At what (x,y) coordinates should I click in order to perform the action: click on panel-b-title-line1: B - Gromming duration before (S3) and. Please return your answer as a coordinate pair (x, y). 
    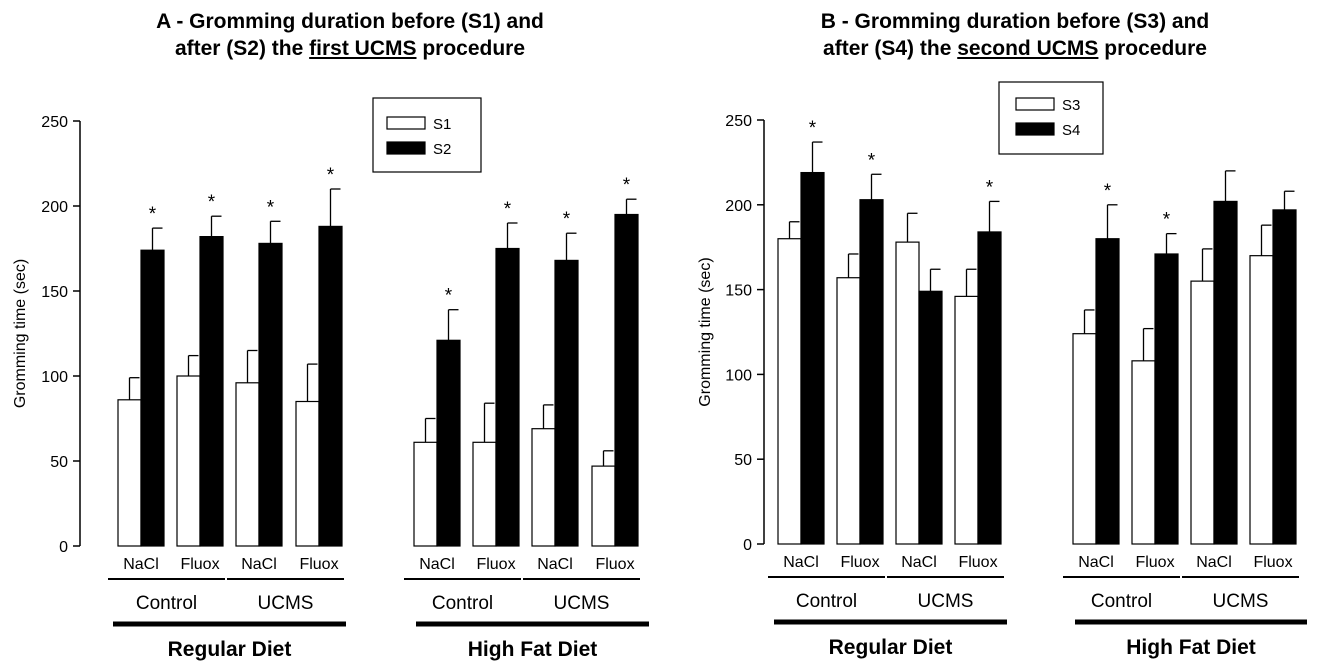
    Looking at the image, I should click on (1015, 21).